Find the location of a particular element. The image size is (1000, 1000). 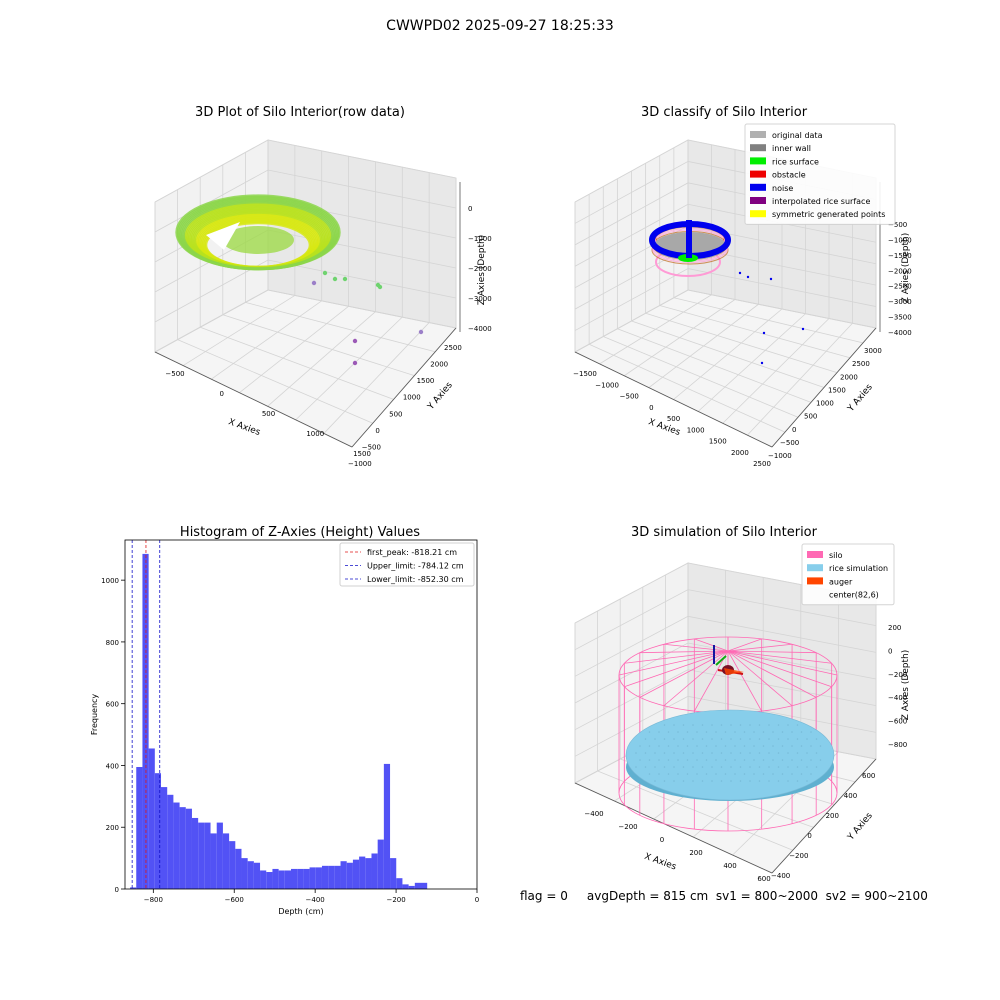

x-tick-label: 1500 is located at coordinates (718, 442).